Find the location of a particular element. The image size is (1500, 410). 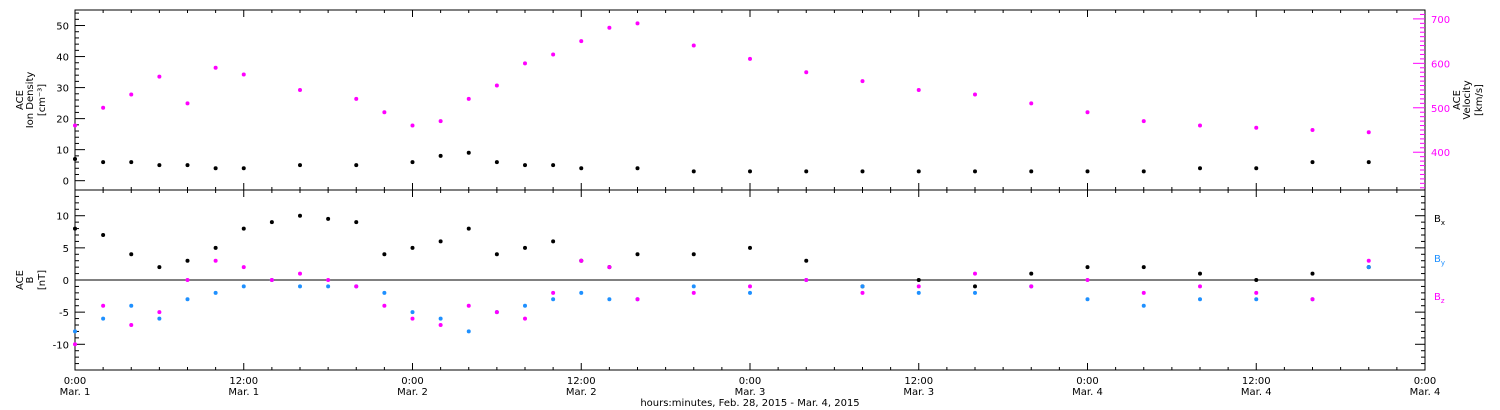

x-tick-date: Mar. 4 is located at coordinates (1256, 392).